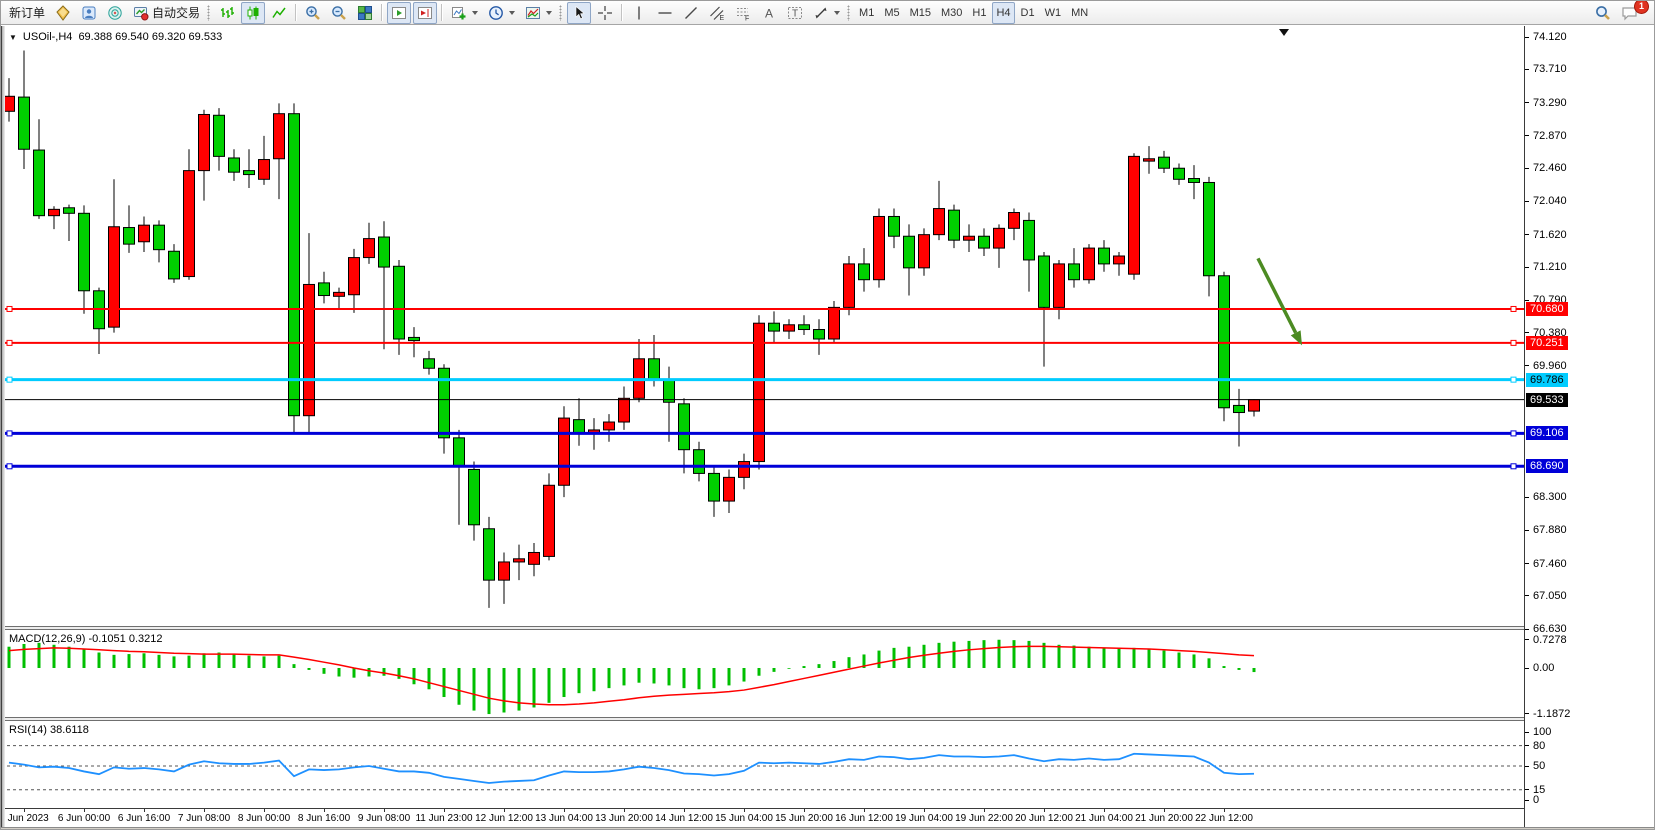  What do you see at coordinates (1547, 342) in the screenshot?
I see `price-level-flag: 70.251` at bounding box center [1547, 342].